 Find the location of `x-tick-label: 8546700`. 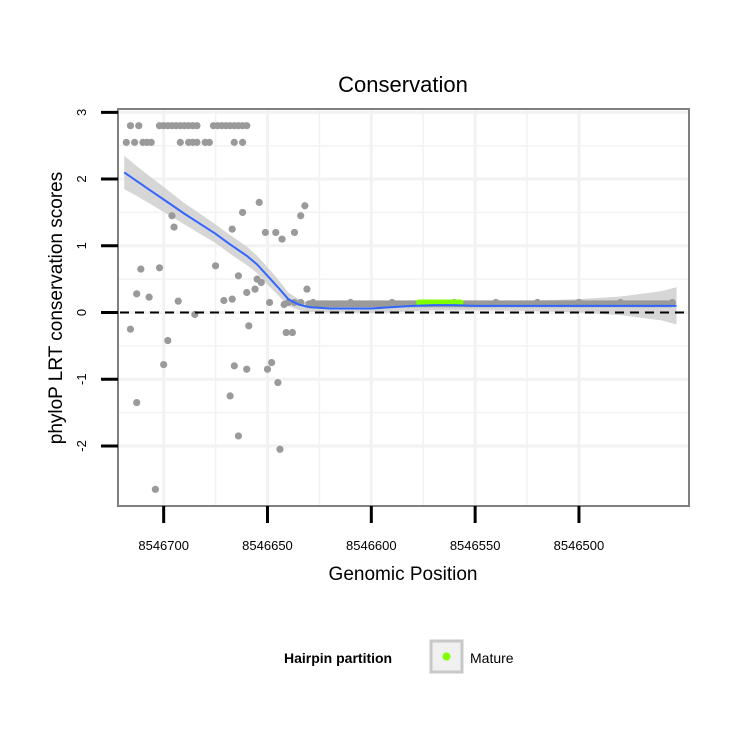

x-tick-label: 8546700 is located at coordinates (163, 545).